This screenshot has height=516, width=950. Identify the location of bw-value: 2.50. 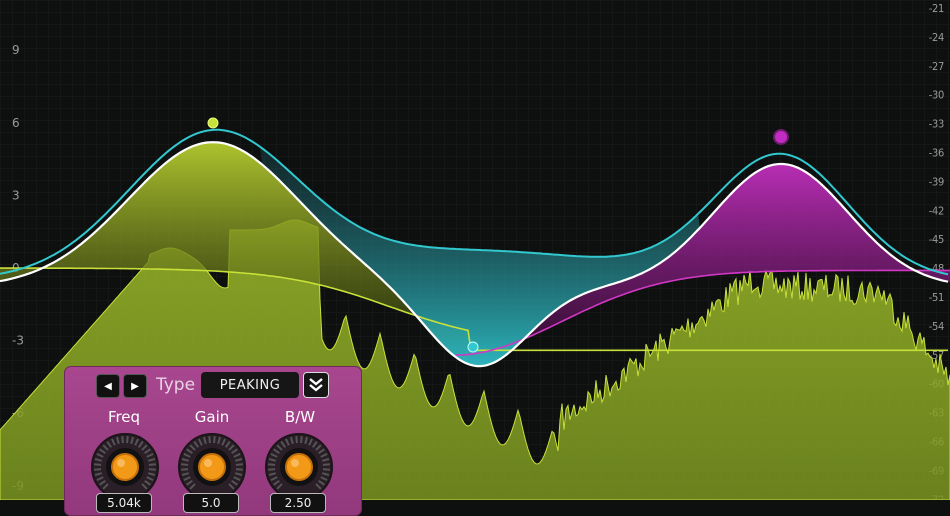
(298, 503).